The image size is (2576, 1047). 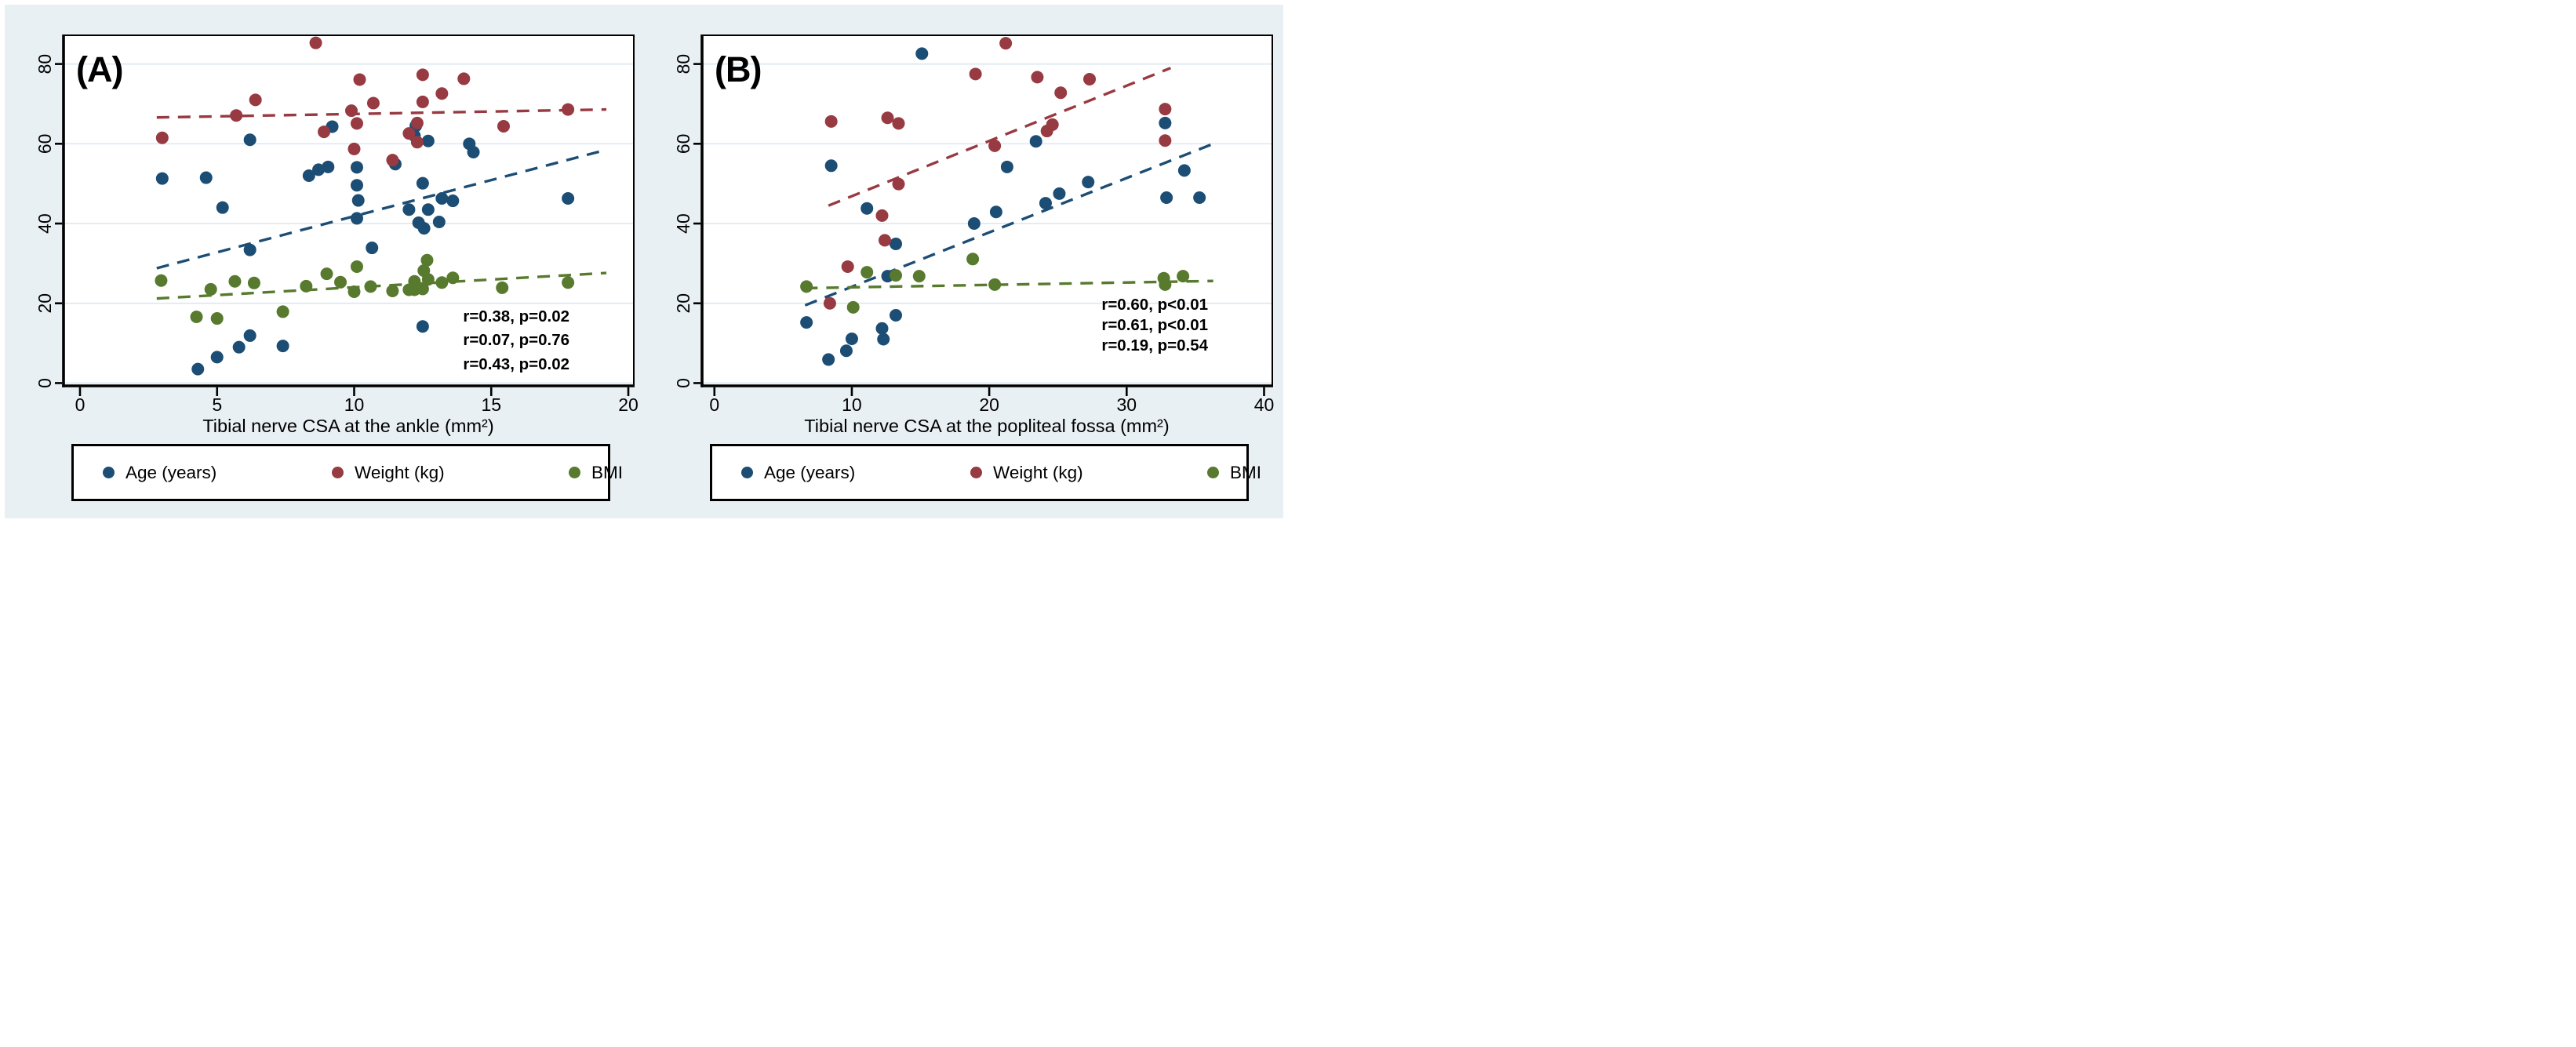 I want to click on legend-B: Age (years) Weight (kg) BMI, so click(x=985, y=472).